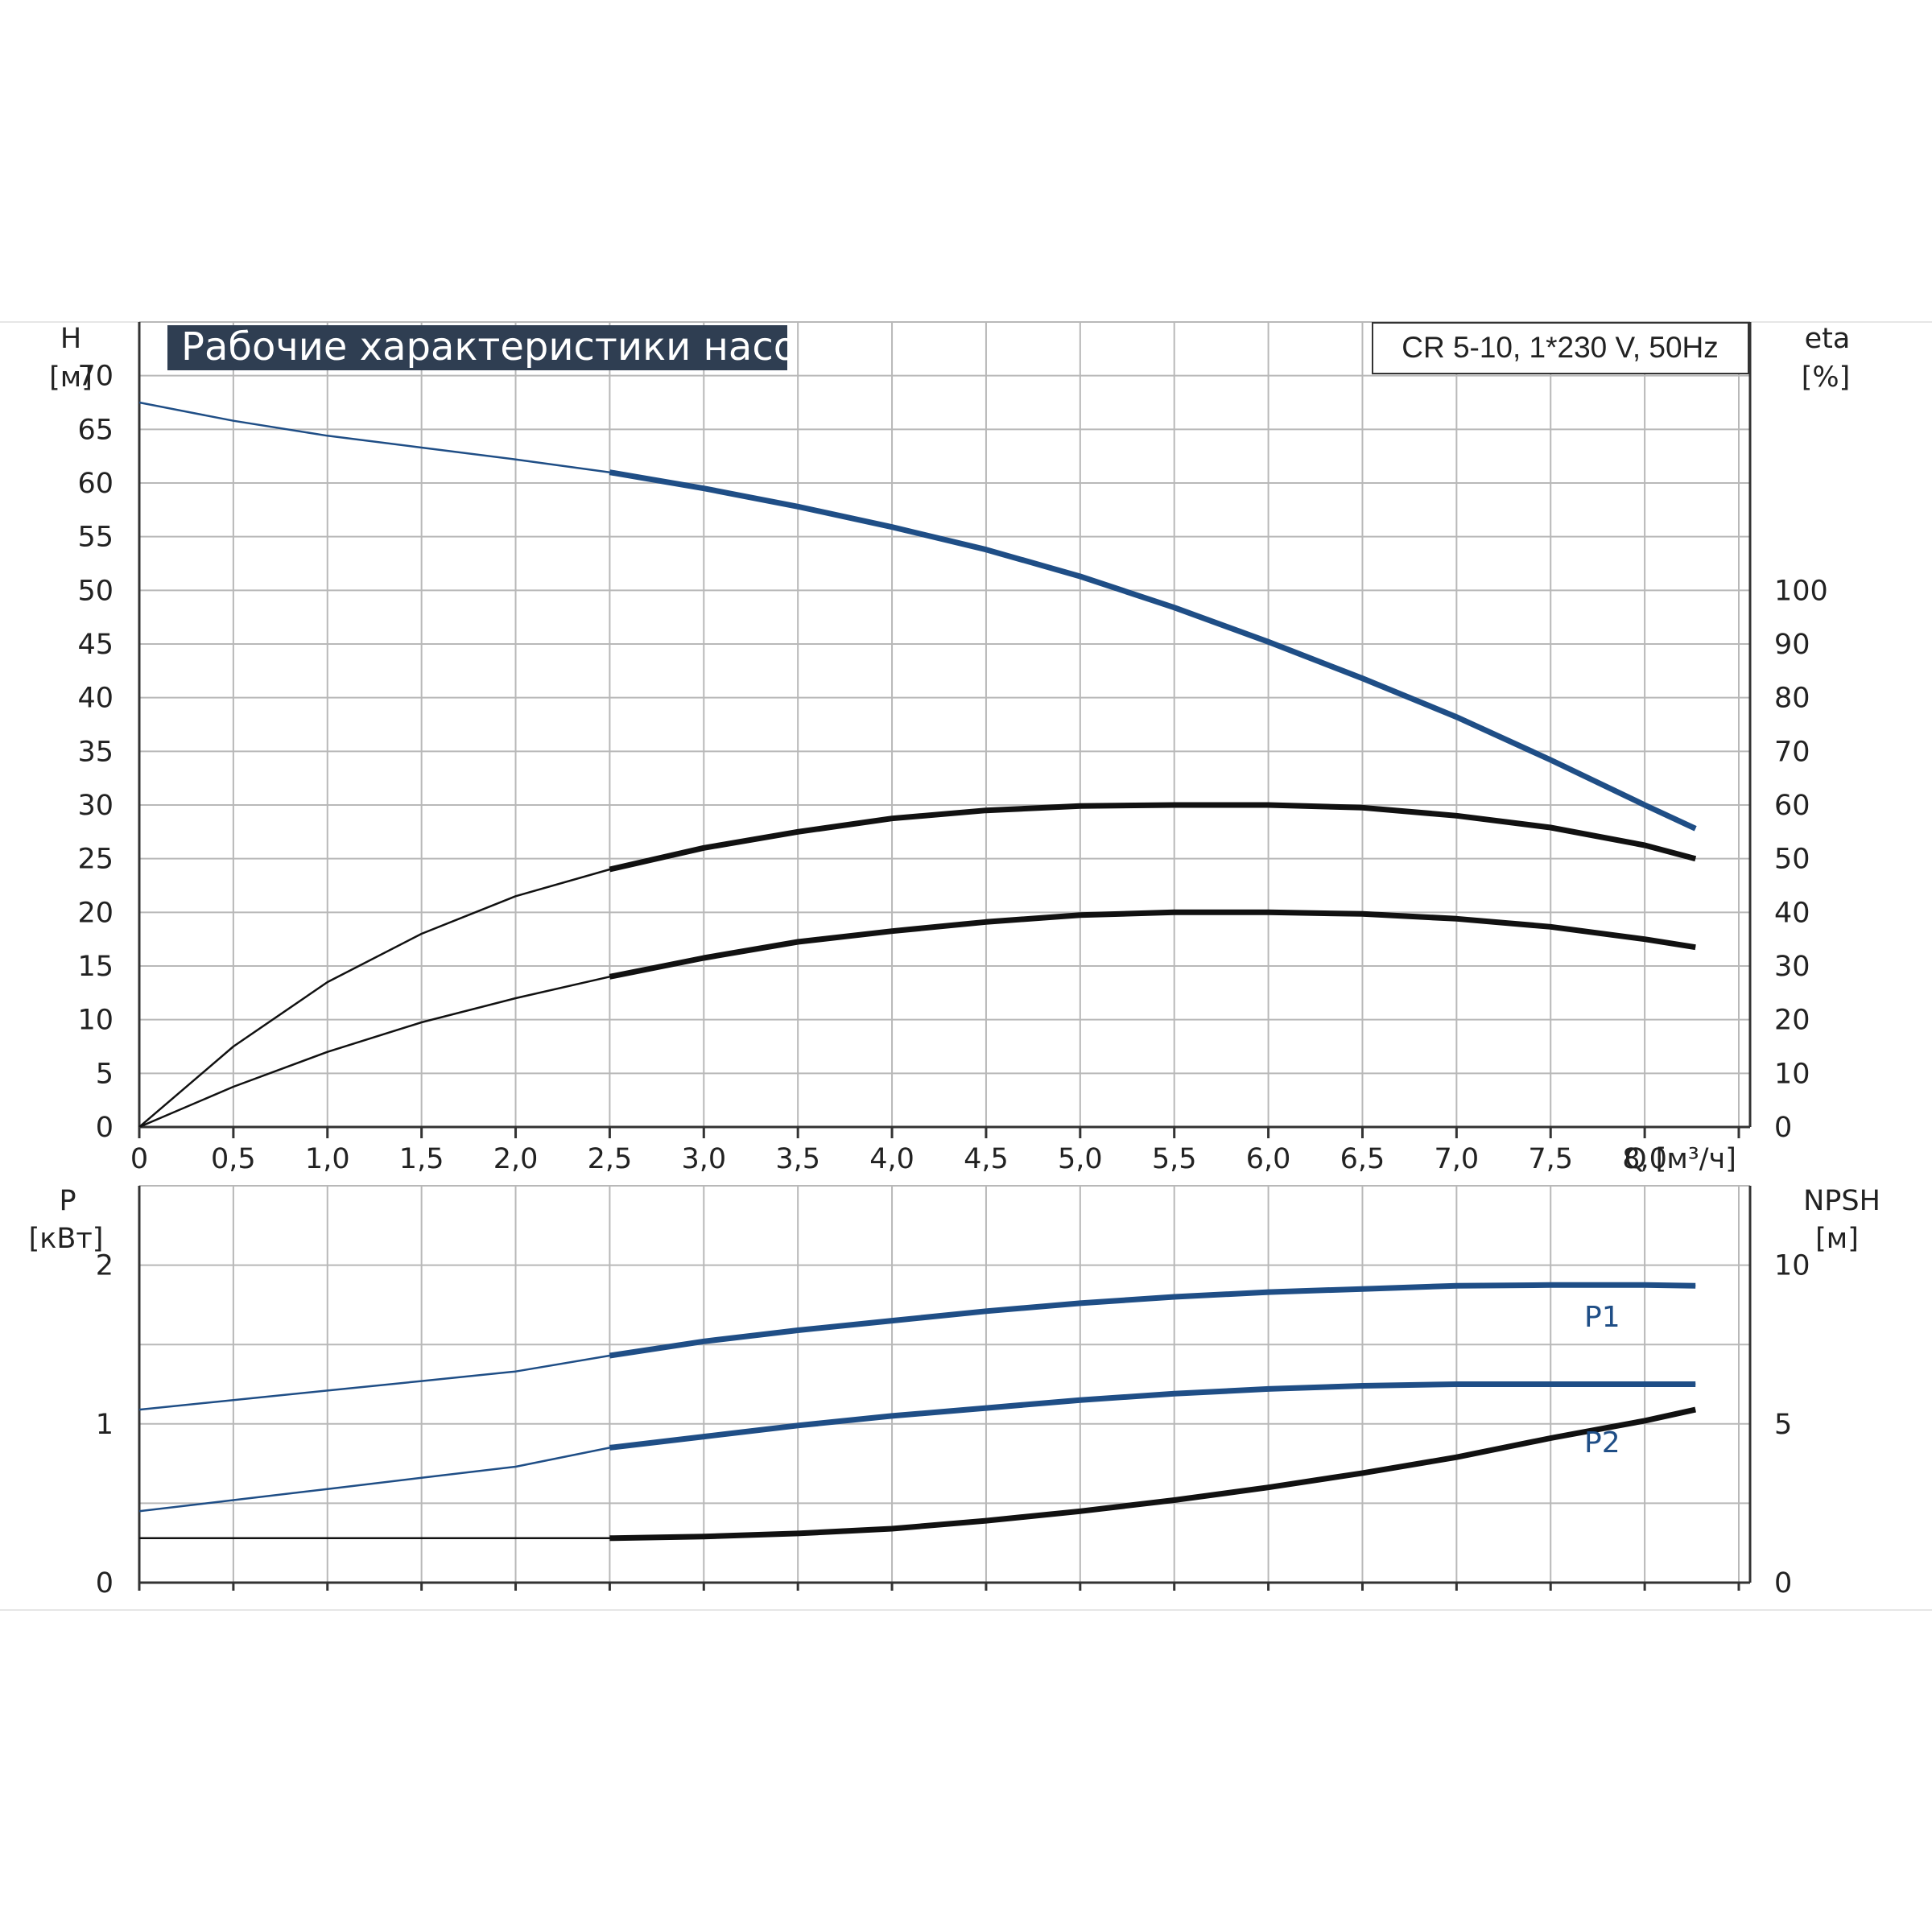  I want to click on h-tick-label: 35, so click(95, 752).